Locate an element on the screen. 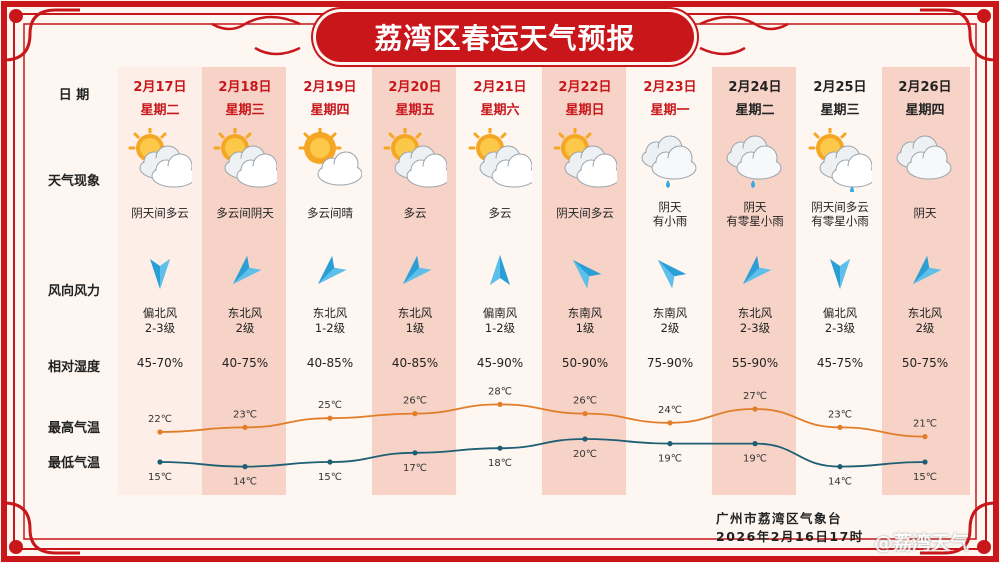 The width and height of the screenshot is (1000, 563). issue-time: 2026年2月16日17时 is located at coordinates (790, 536).